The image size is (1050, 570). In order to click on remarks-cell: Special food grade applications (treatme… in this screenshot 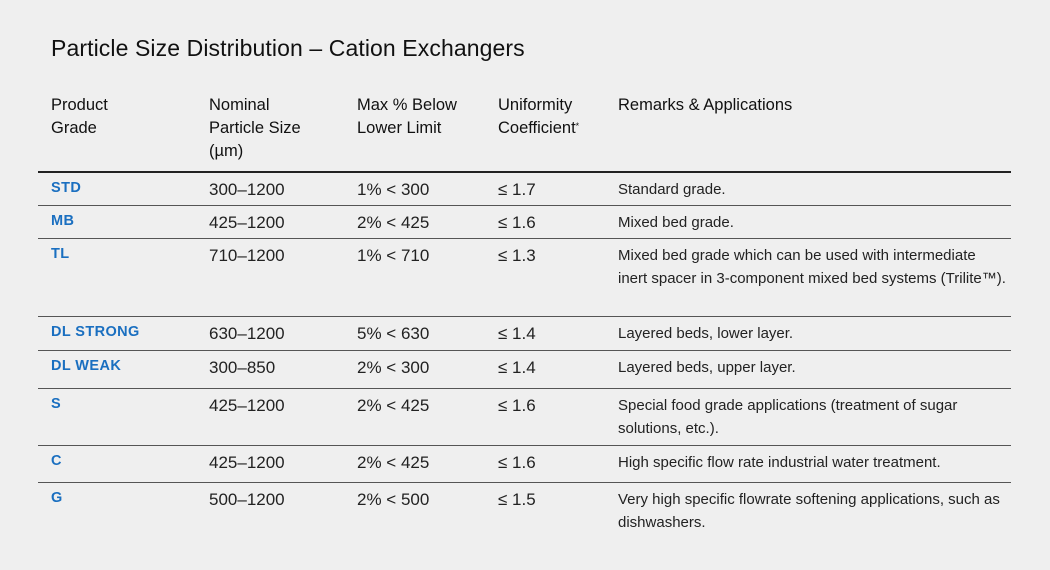, I will do `click(788, 417)`.